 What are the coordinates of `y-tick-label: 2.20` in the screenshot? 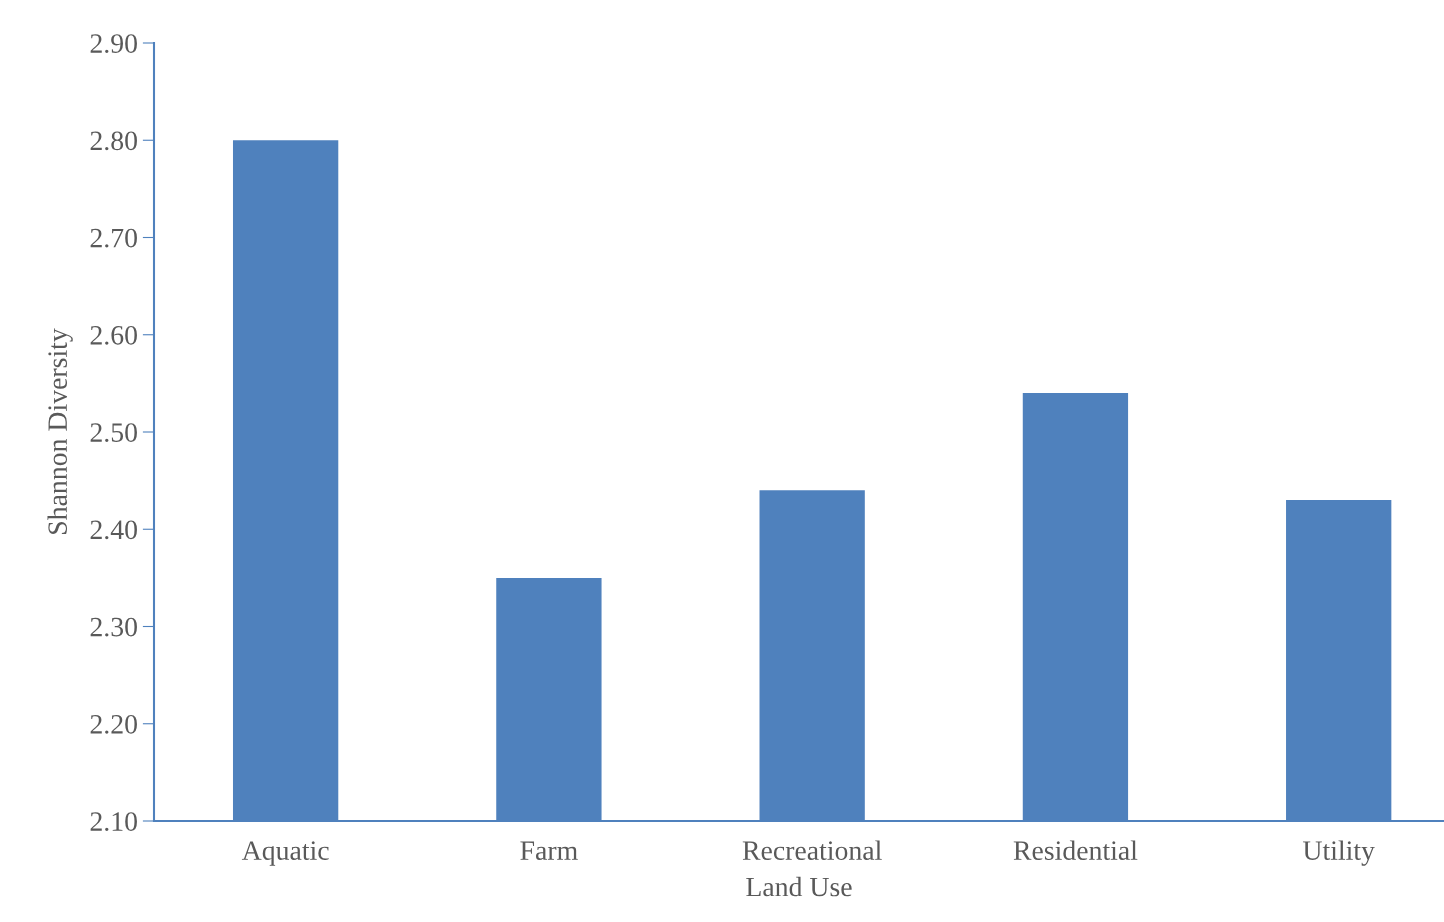 It's located at (113, 724).